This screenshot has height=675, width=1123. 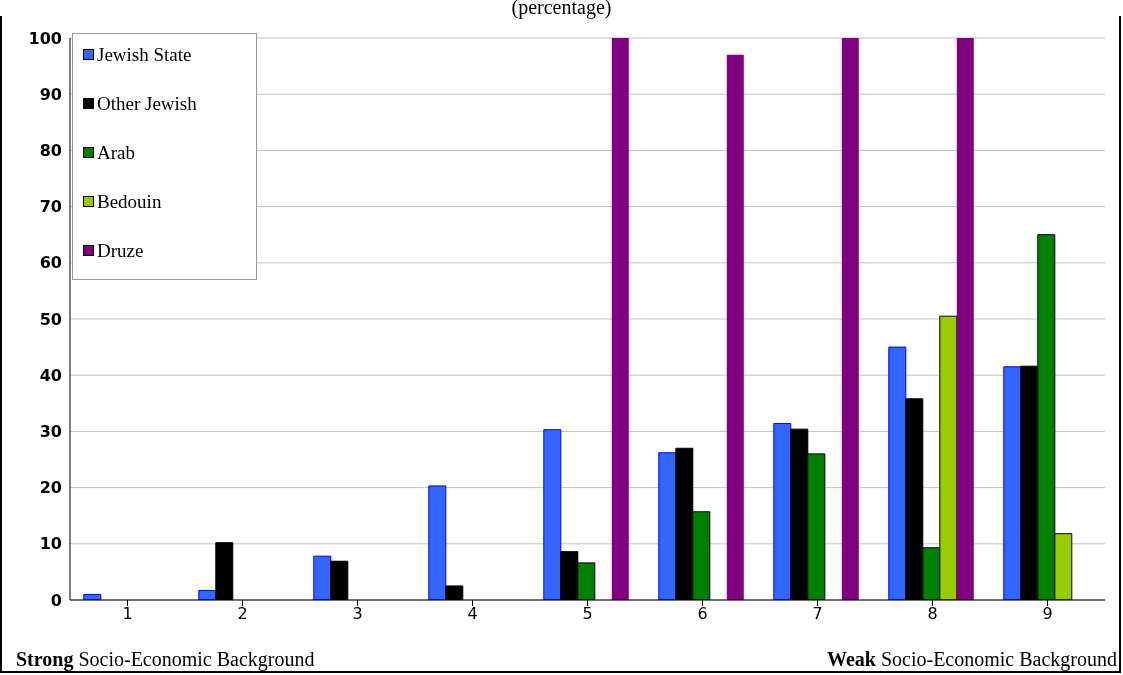 I want to click on text: Strong Socio-Economic Background, so click(x=165, y=659).